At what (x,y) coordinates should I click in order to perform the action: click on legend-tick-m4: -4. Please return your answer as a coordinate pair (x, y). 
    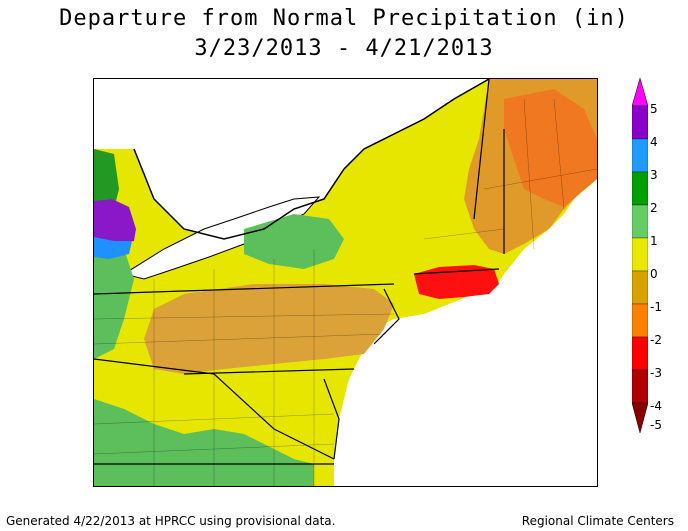
    Looking at the image, I should click on (656, 406).